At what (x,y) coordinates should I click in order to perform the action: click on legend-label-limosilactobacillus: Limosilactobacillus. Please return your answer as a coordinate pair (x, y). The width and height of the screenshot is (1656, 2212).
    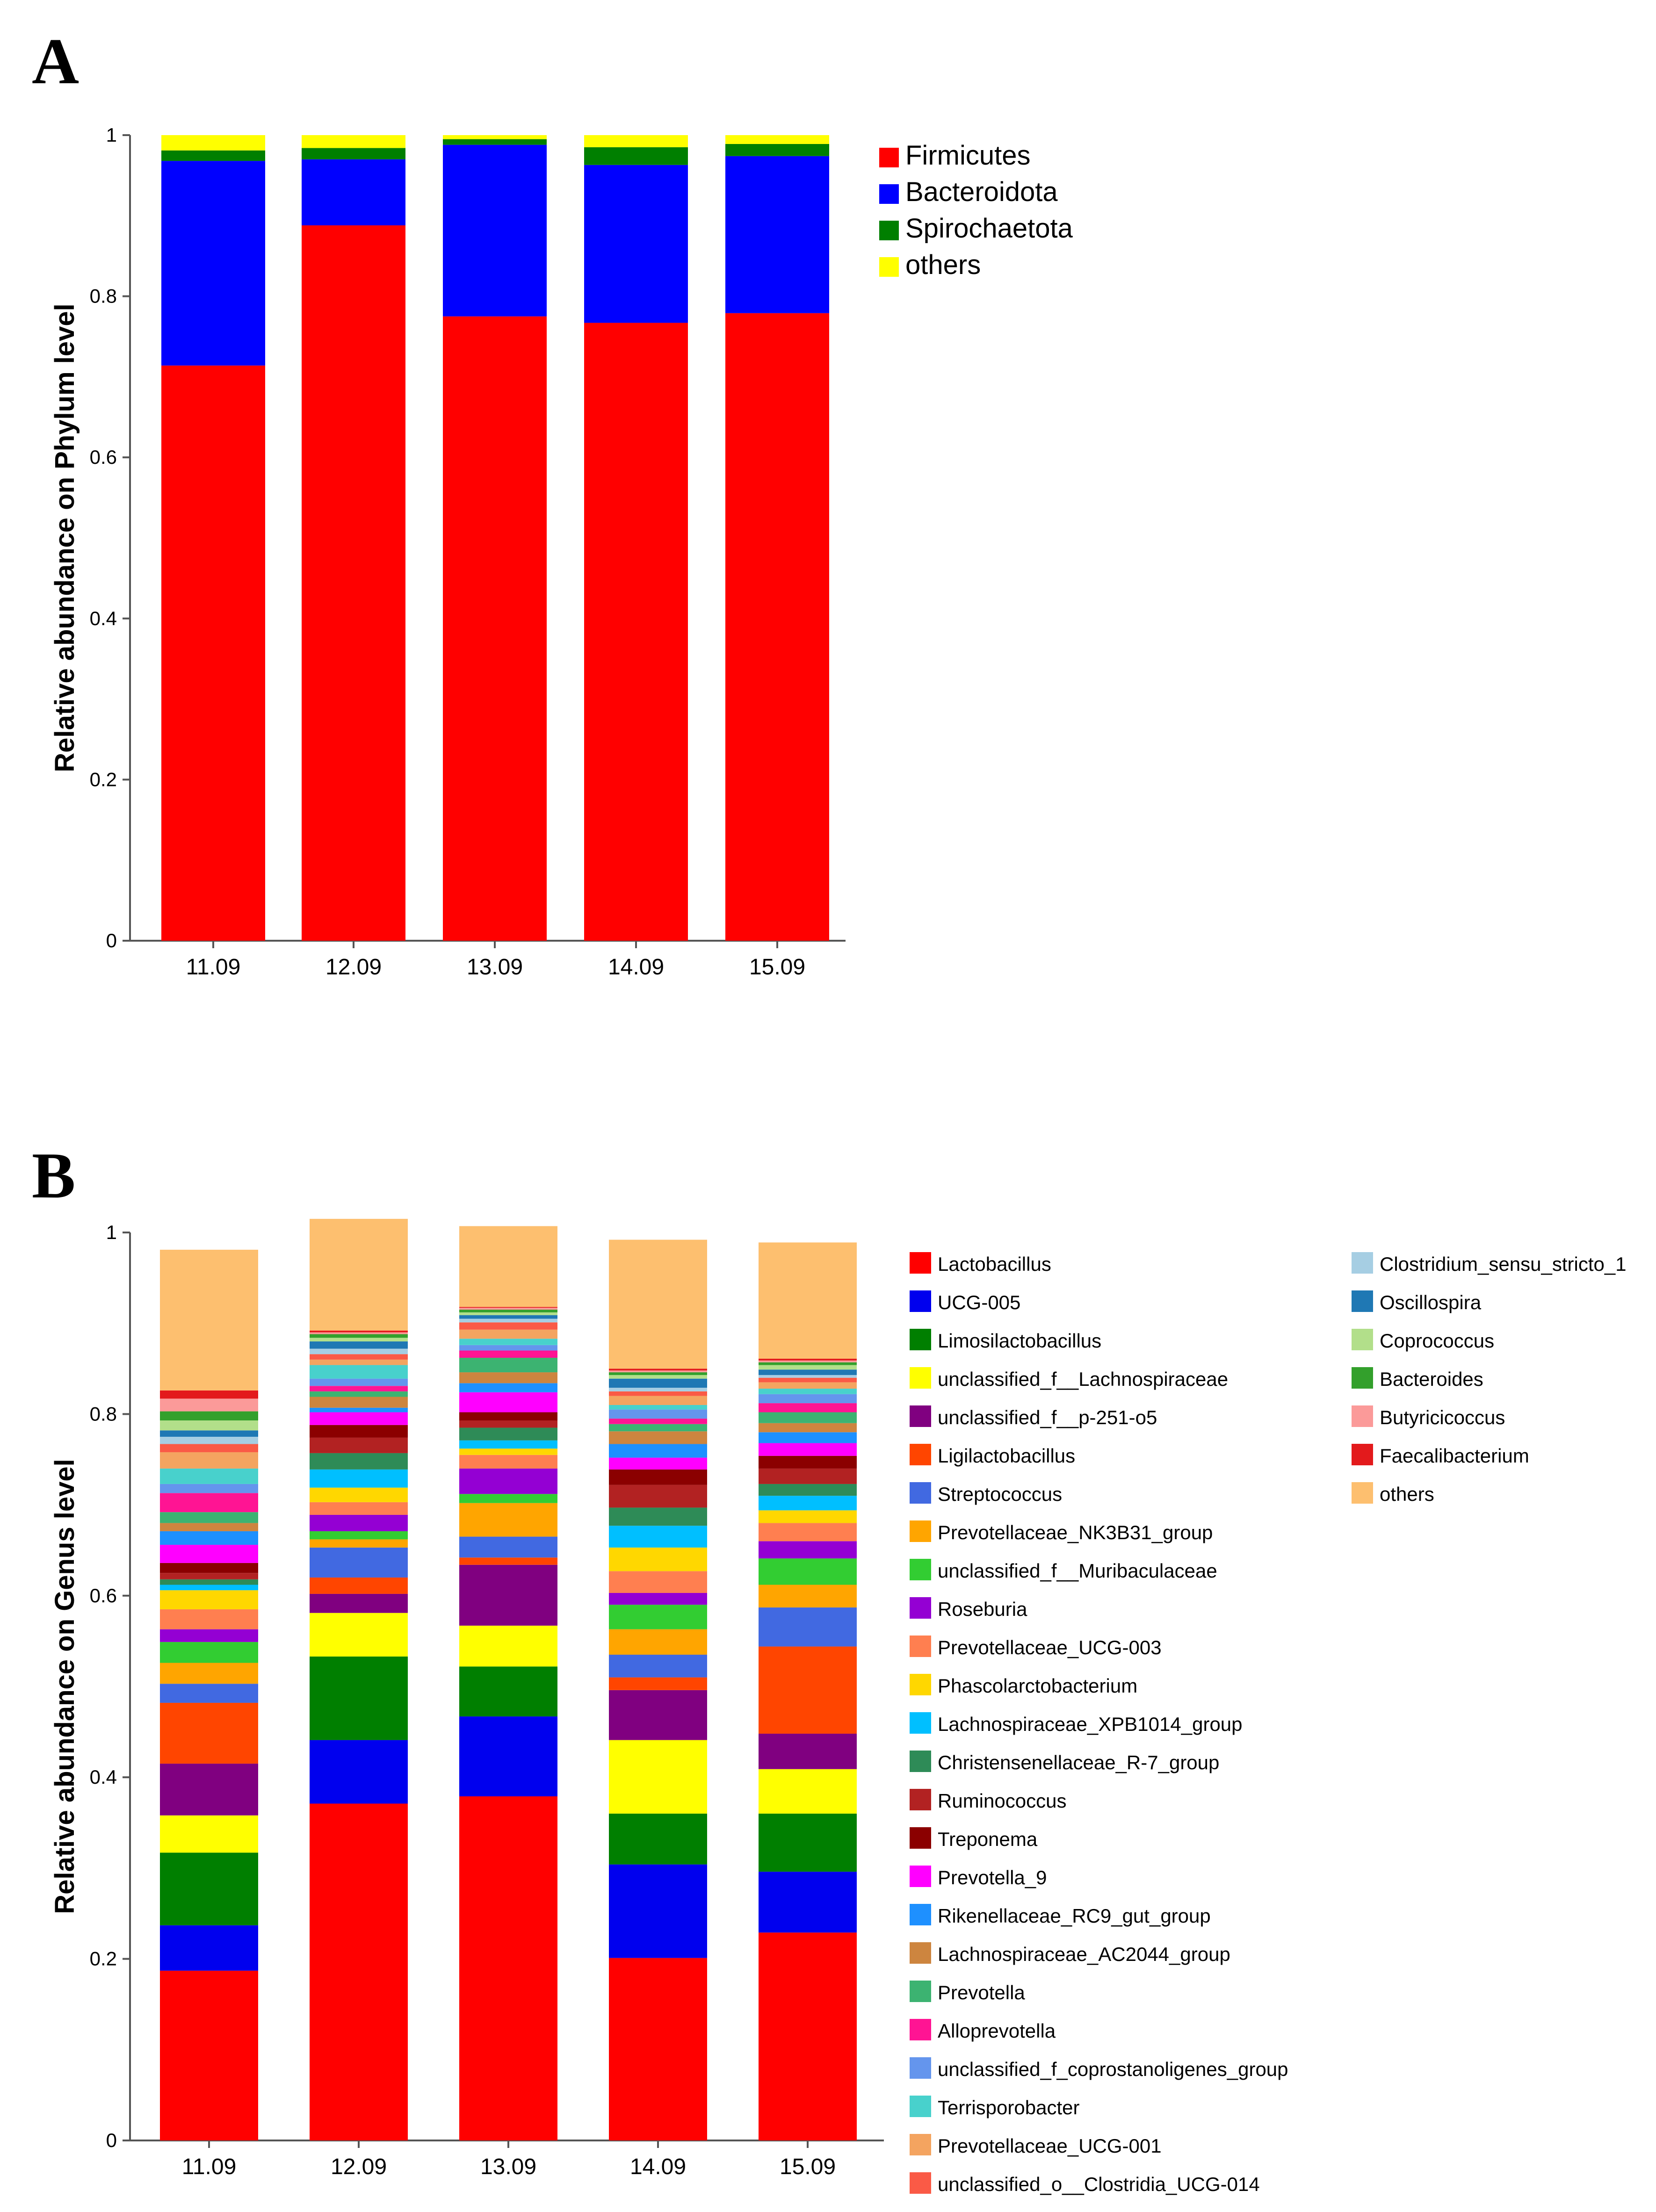
    Looking at the image, I should click on (1019, 1341).